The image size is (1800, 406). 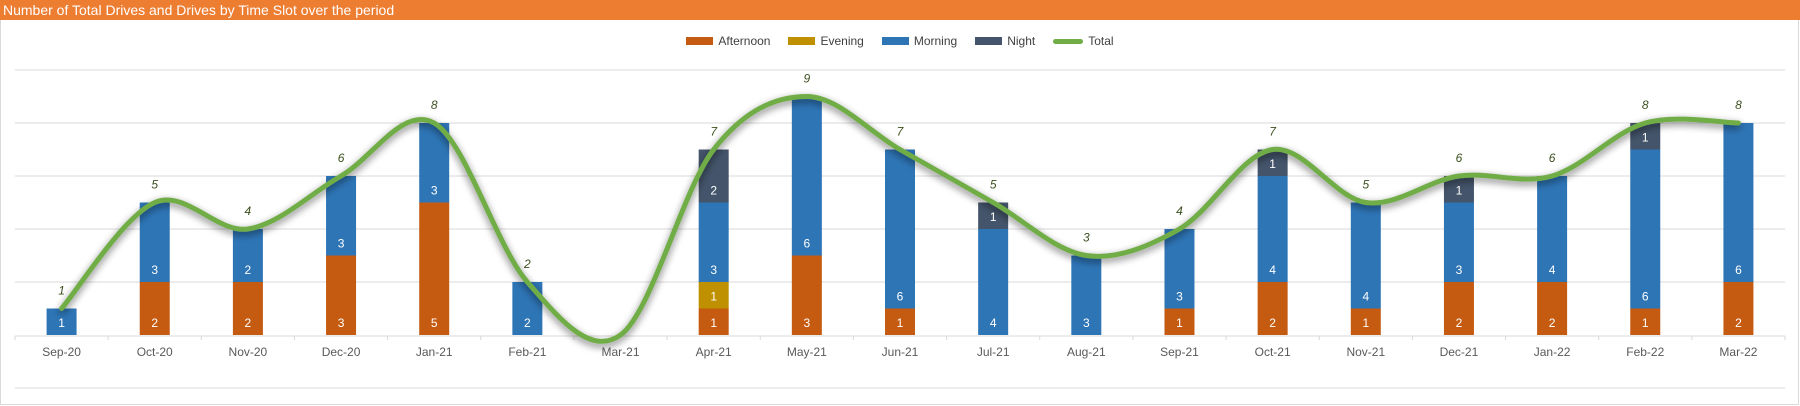 What do you see at coordinates (1738, 352) in the screenshot?
I see `x-tick-label: Mar-22` at bounding box center [1738, 352].